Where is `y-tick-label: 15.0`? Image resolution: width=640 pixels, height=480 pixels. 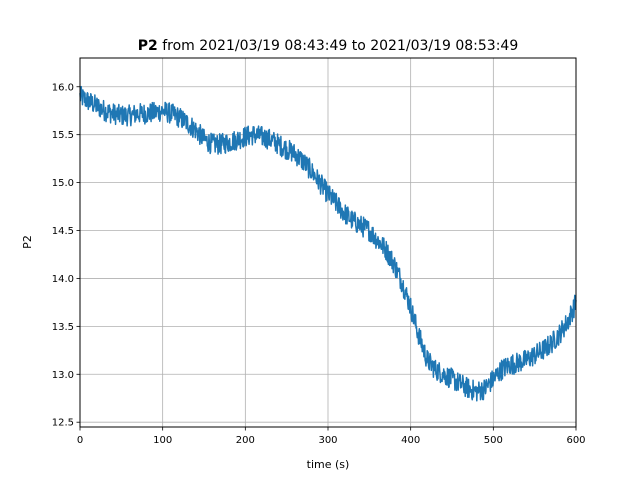
y-tick-label: 15.0 is located at coordinates (63, 183).